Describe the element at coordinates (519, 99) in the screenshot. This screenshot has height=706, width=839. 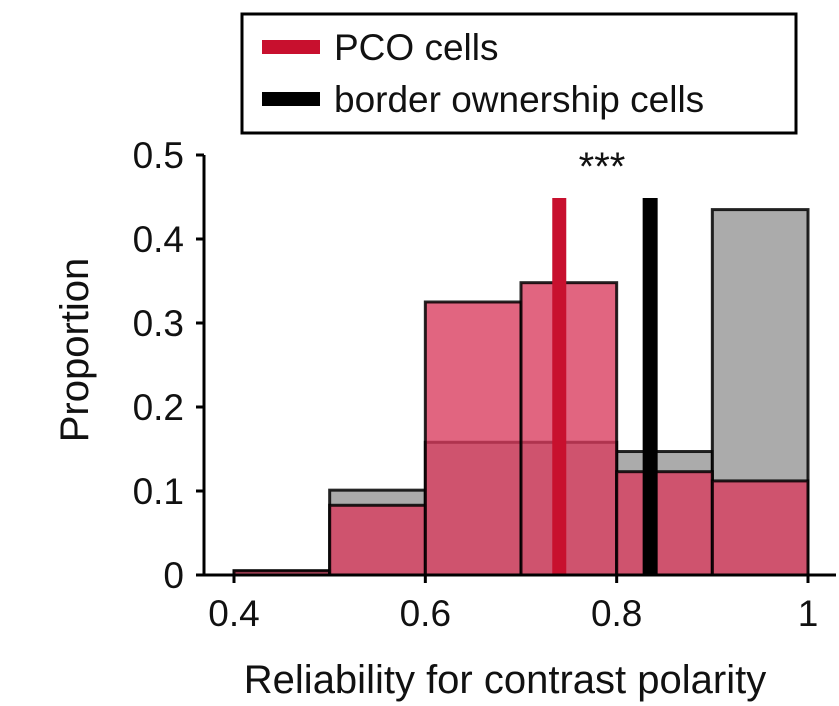
I see `legend-label-border-ownership: border ownership cells` at that location.